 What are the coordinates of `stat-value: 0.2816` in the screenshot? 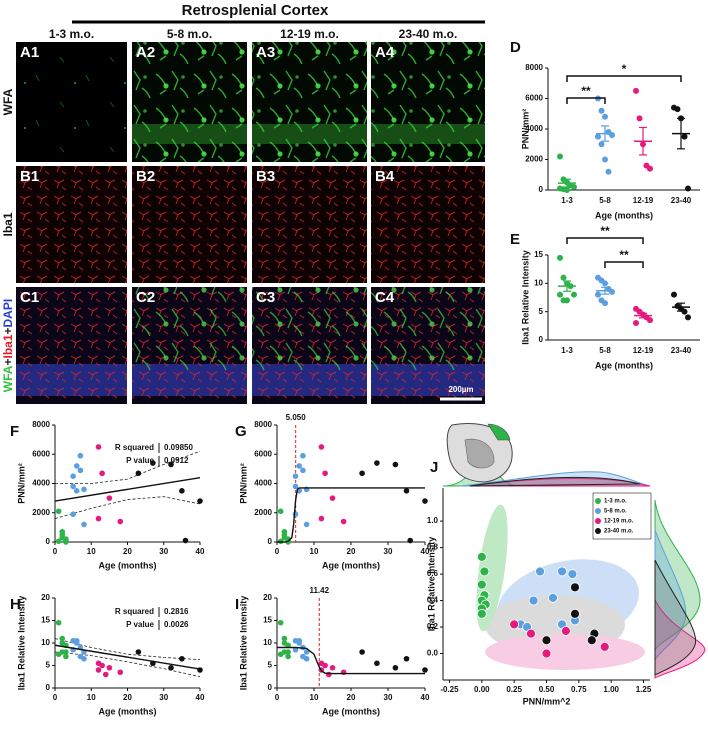 It's located at (176, 611).